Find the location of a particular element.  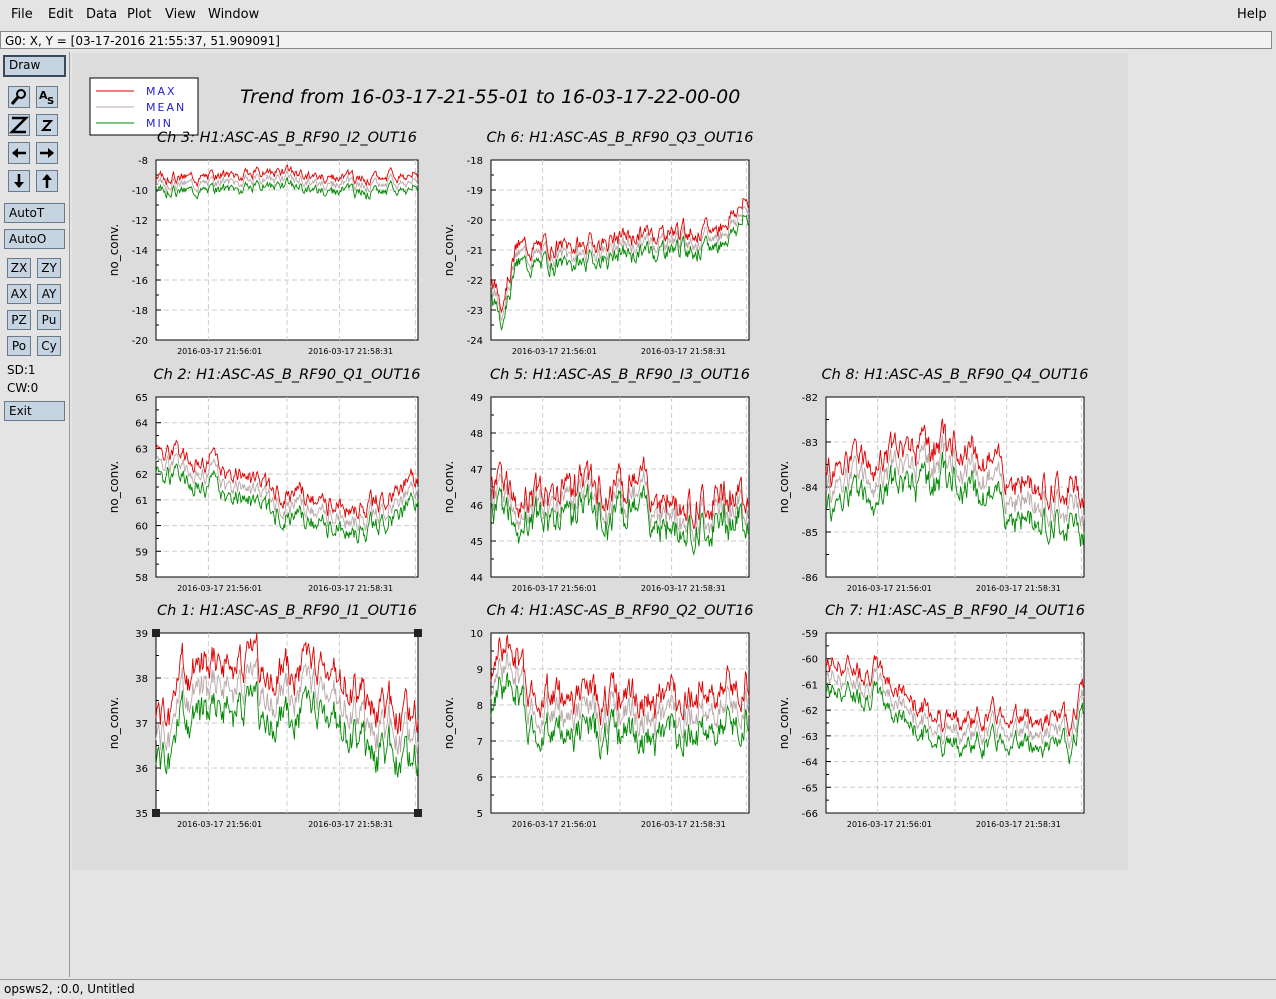

y-tick-label: -16 is located at coordinates (140, 281).